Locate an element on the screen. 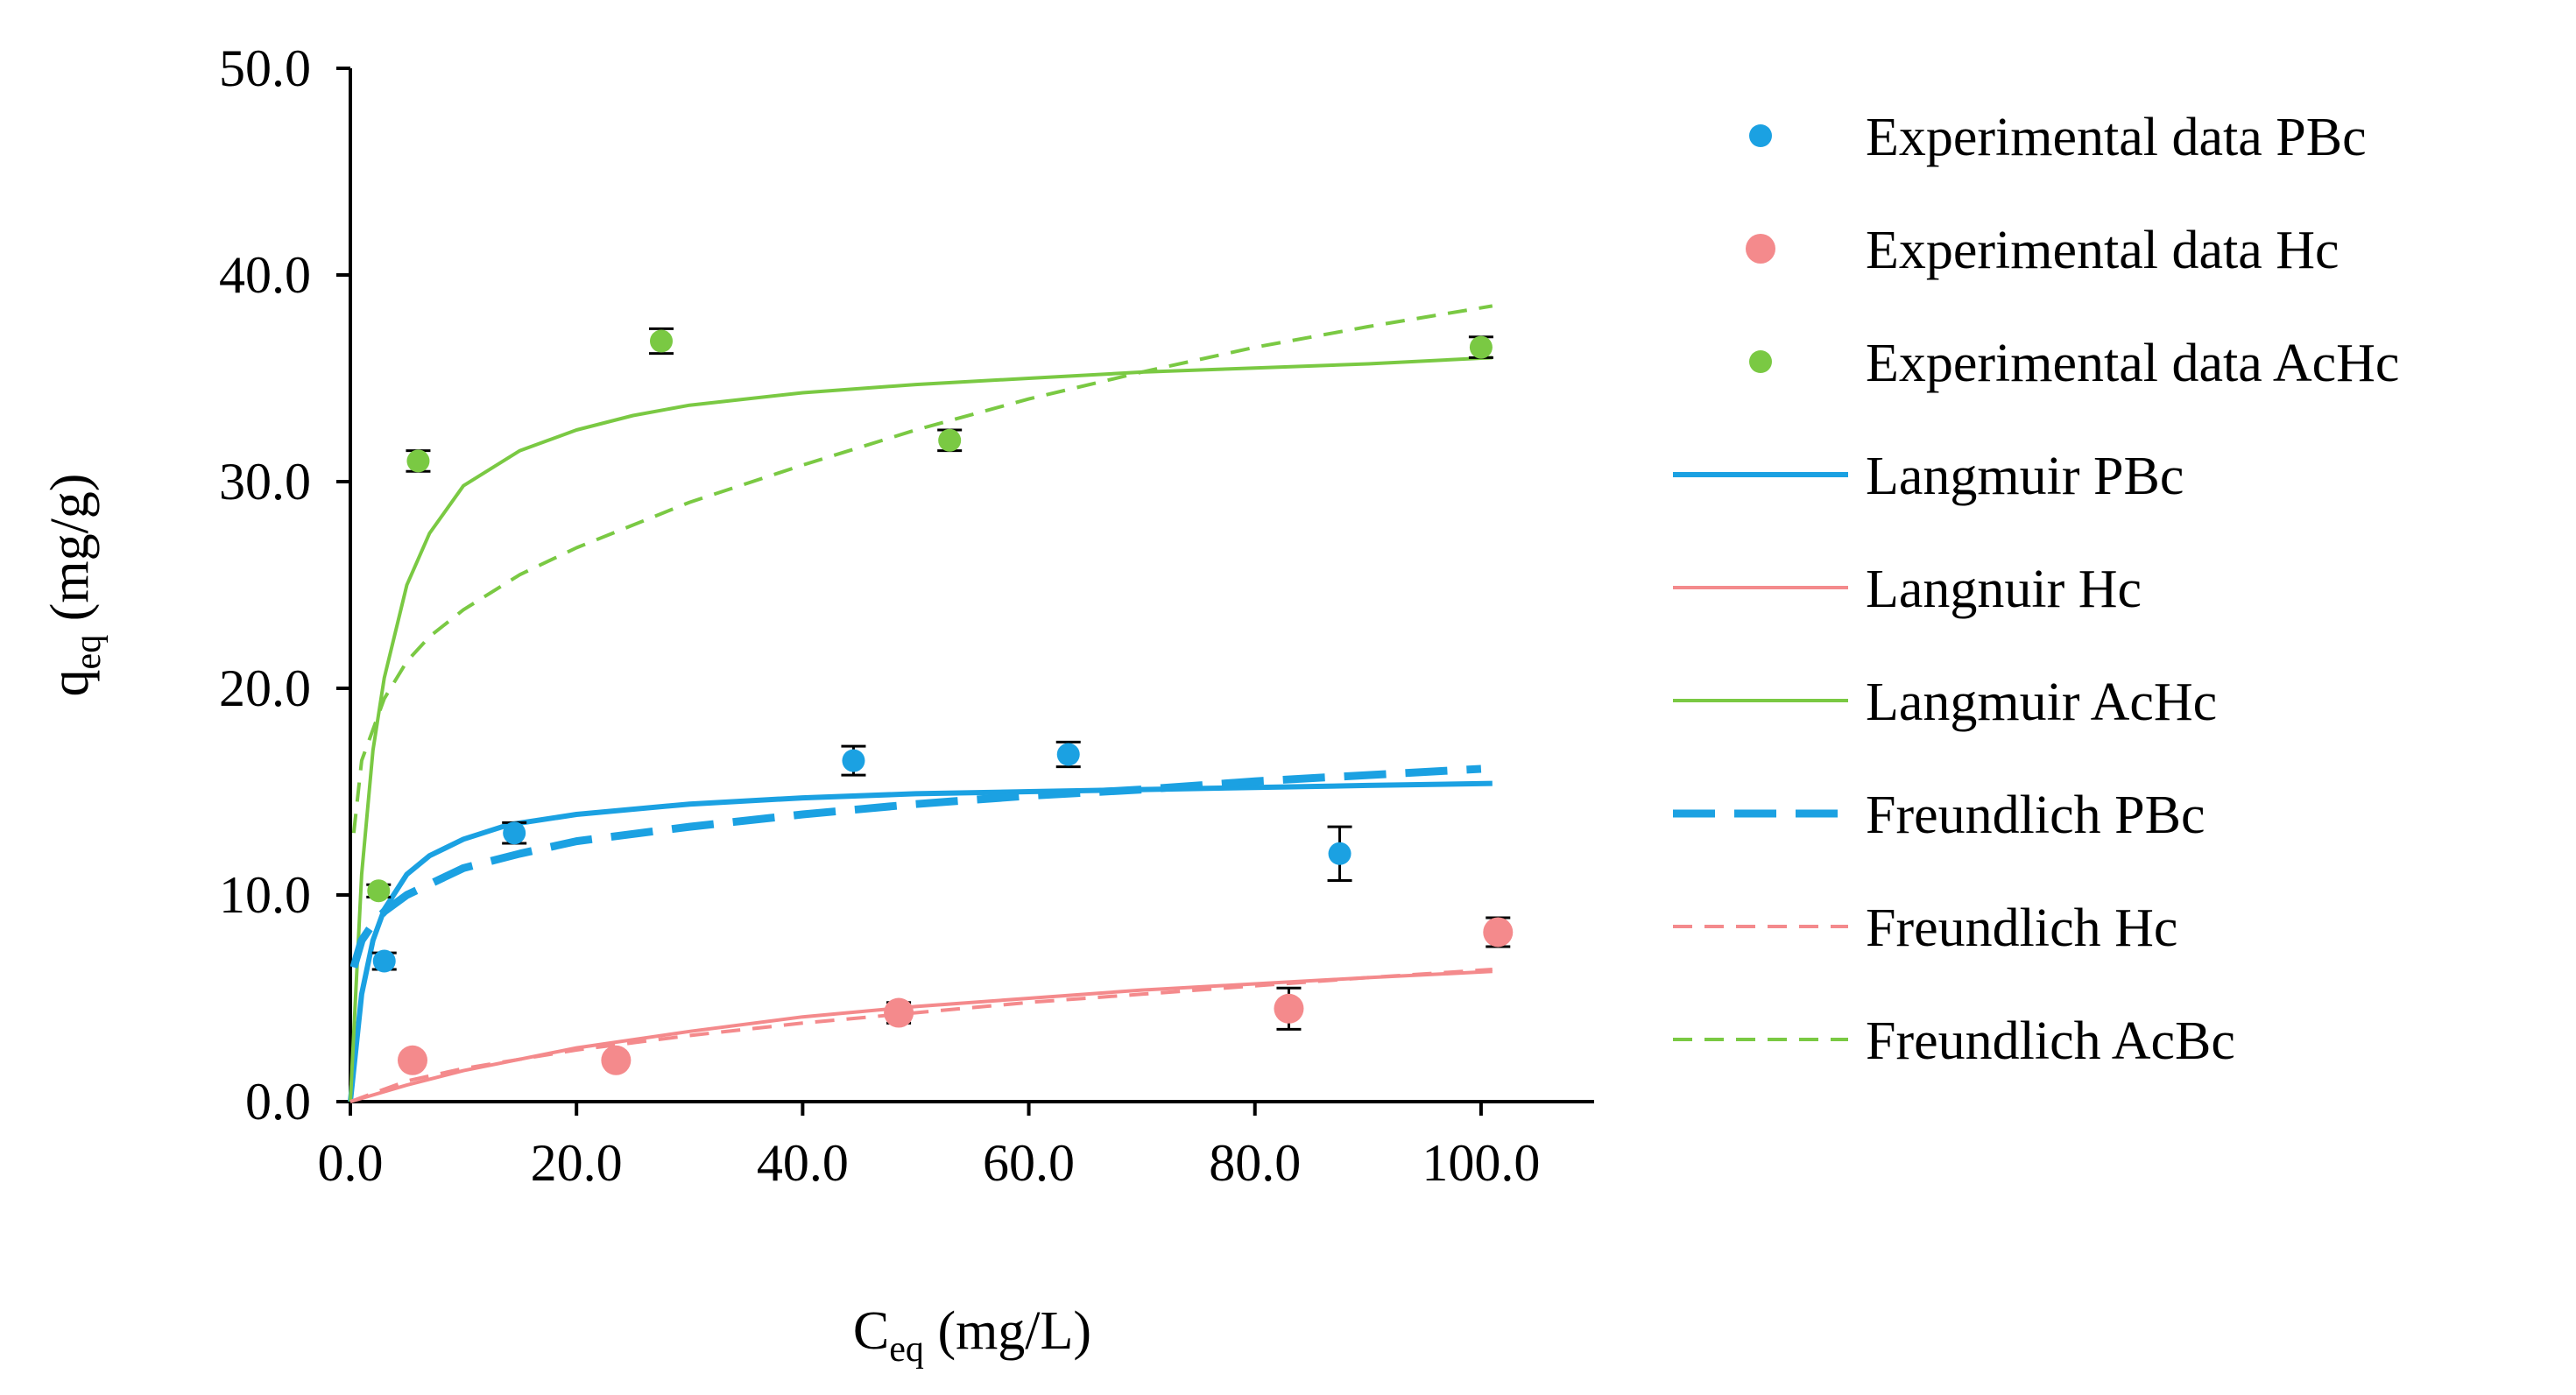 This screenshot has height=1395, width=2576. legend-item: Freundlich PBc is located at coordinates (1939, 815).